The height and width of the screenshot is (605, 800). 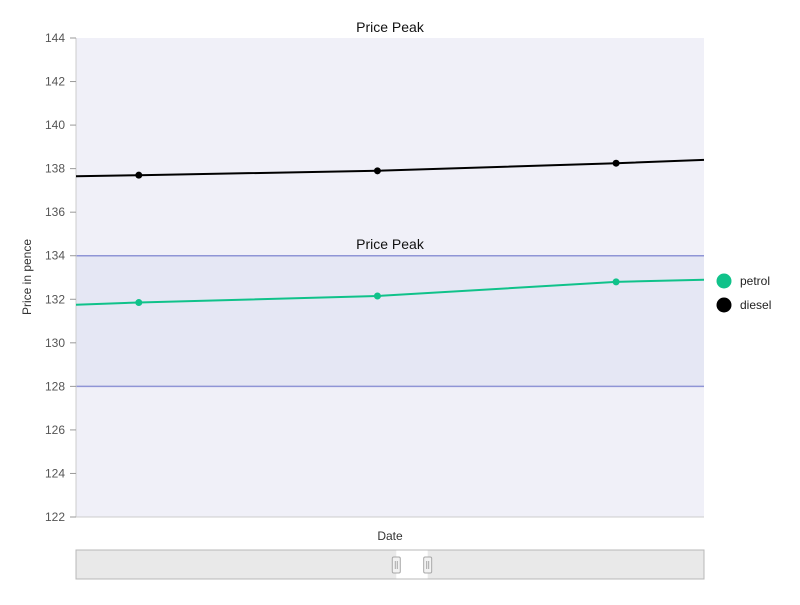 I want to click on y-tick-label: 128, so click(x=55, y=386).